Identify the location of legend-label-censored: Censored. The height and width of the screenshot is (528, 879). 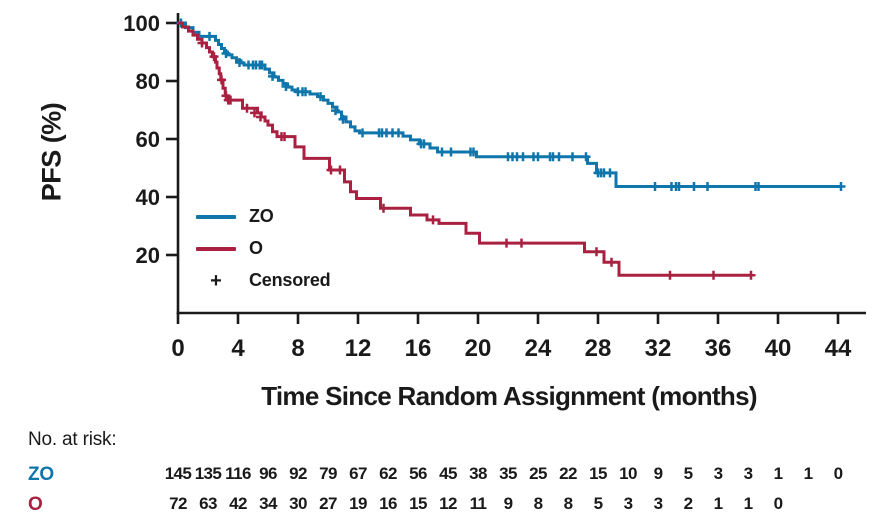
(290, 280).